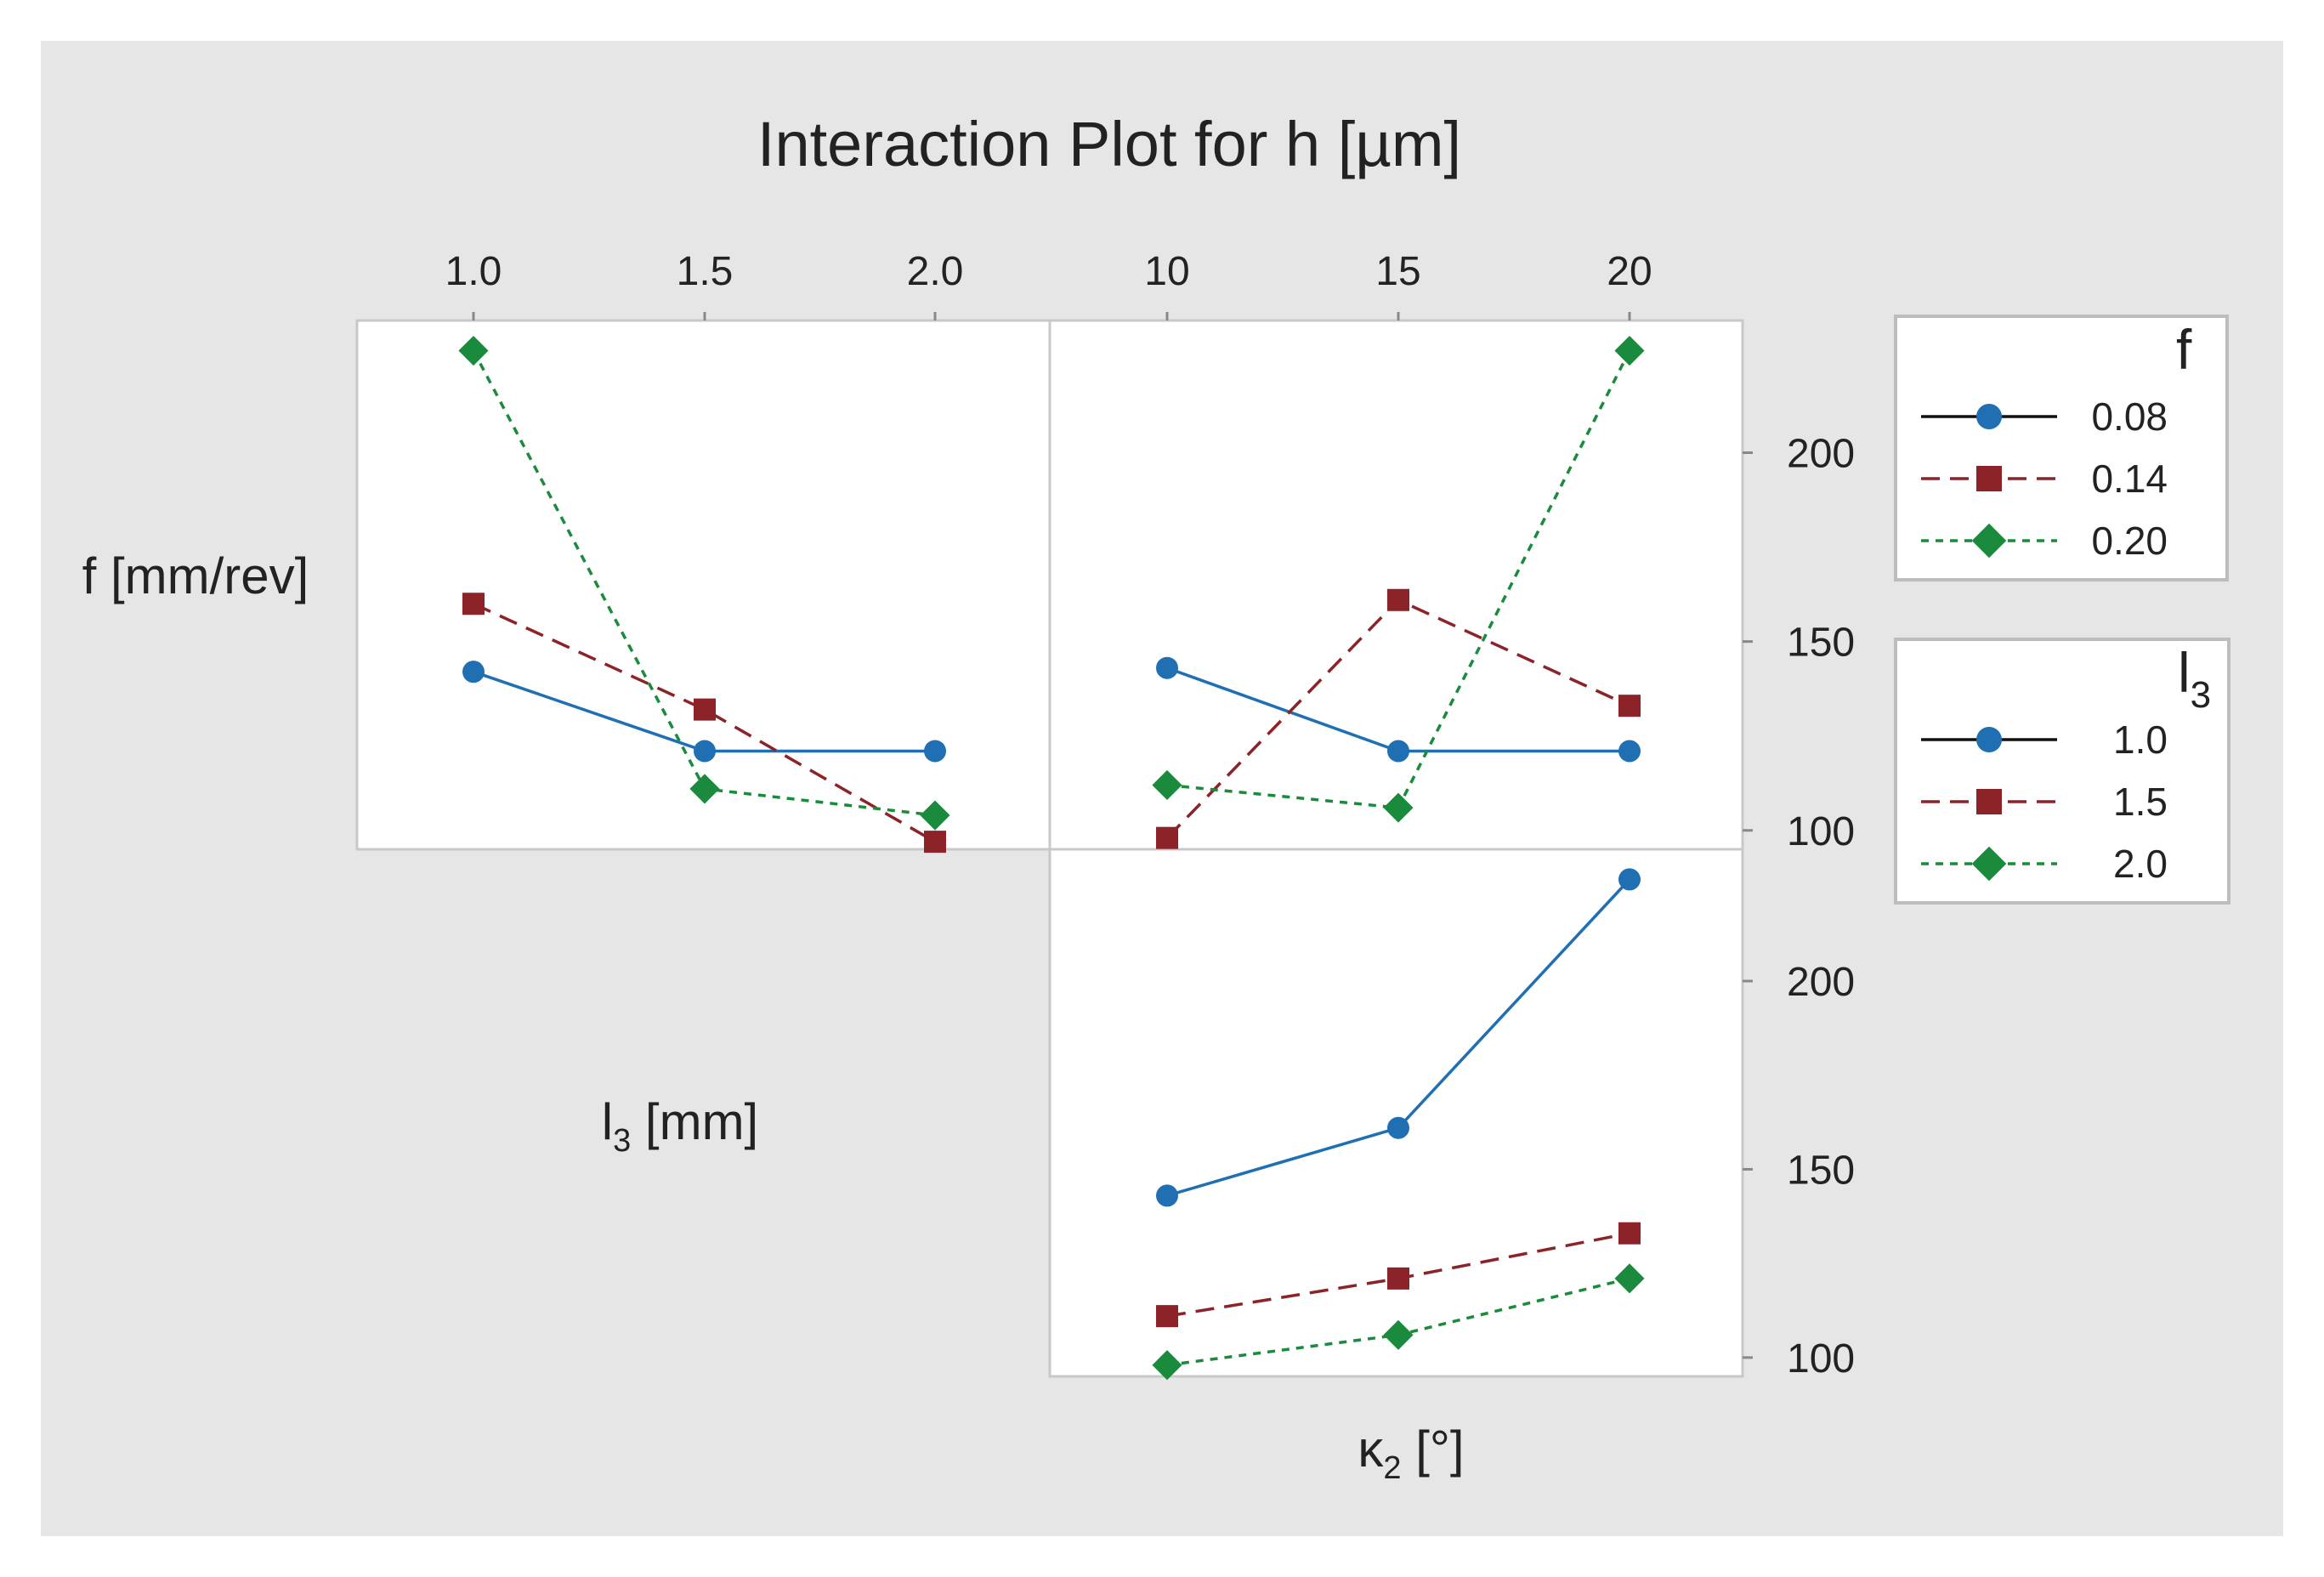 This screenshot has height=1577, width=2324. Describe the element at coordinates (1397, 271) in the screenshot. I see `x-tick-label-top-right: 15` at that location.